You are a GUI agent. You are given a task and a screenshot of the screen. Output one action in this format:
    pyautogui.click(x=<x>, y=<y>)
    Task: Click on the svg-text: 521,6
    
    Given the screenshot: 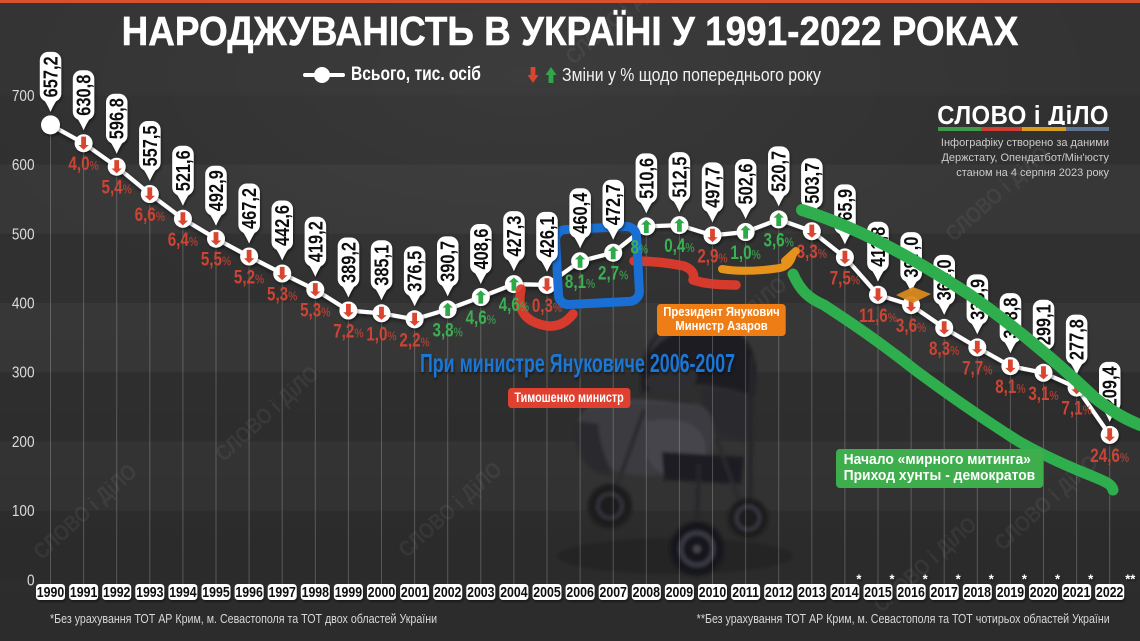 What is the action you would take?
    pyautogui.click(x=182, y=170)
    